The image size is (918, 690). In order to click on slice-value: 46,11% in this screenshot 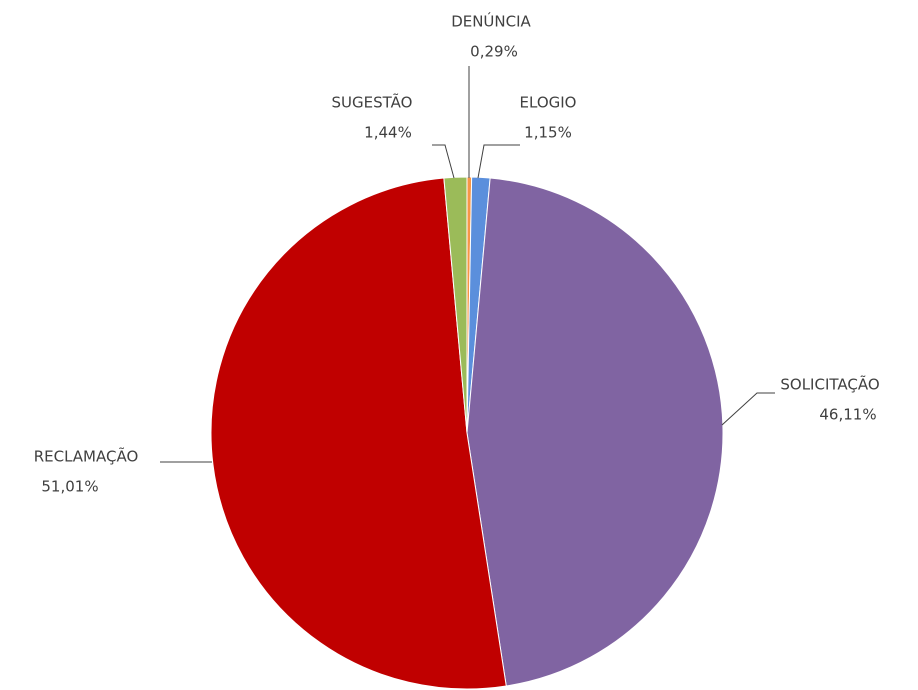, I will do `click(847, 415)`.